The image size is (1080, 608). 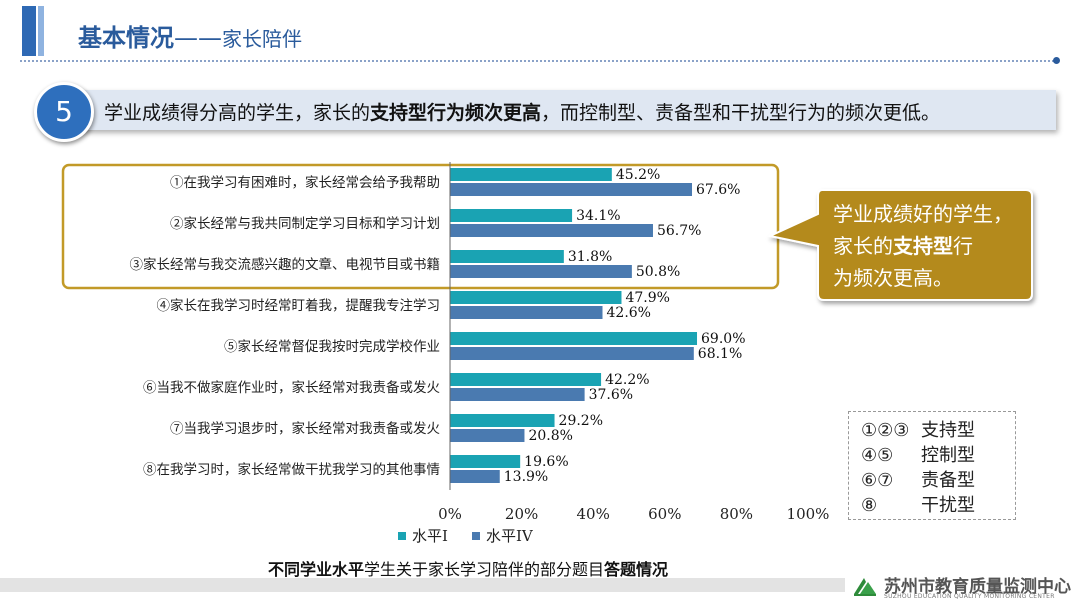 I want to click on x-tick-label: 60%, so click(x=664, y=514).